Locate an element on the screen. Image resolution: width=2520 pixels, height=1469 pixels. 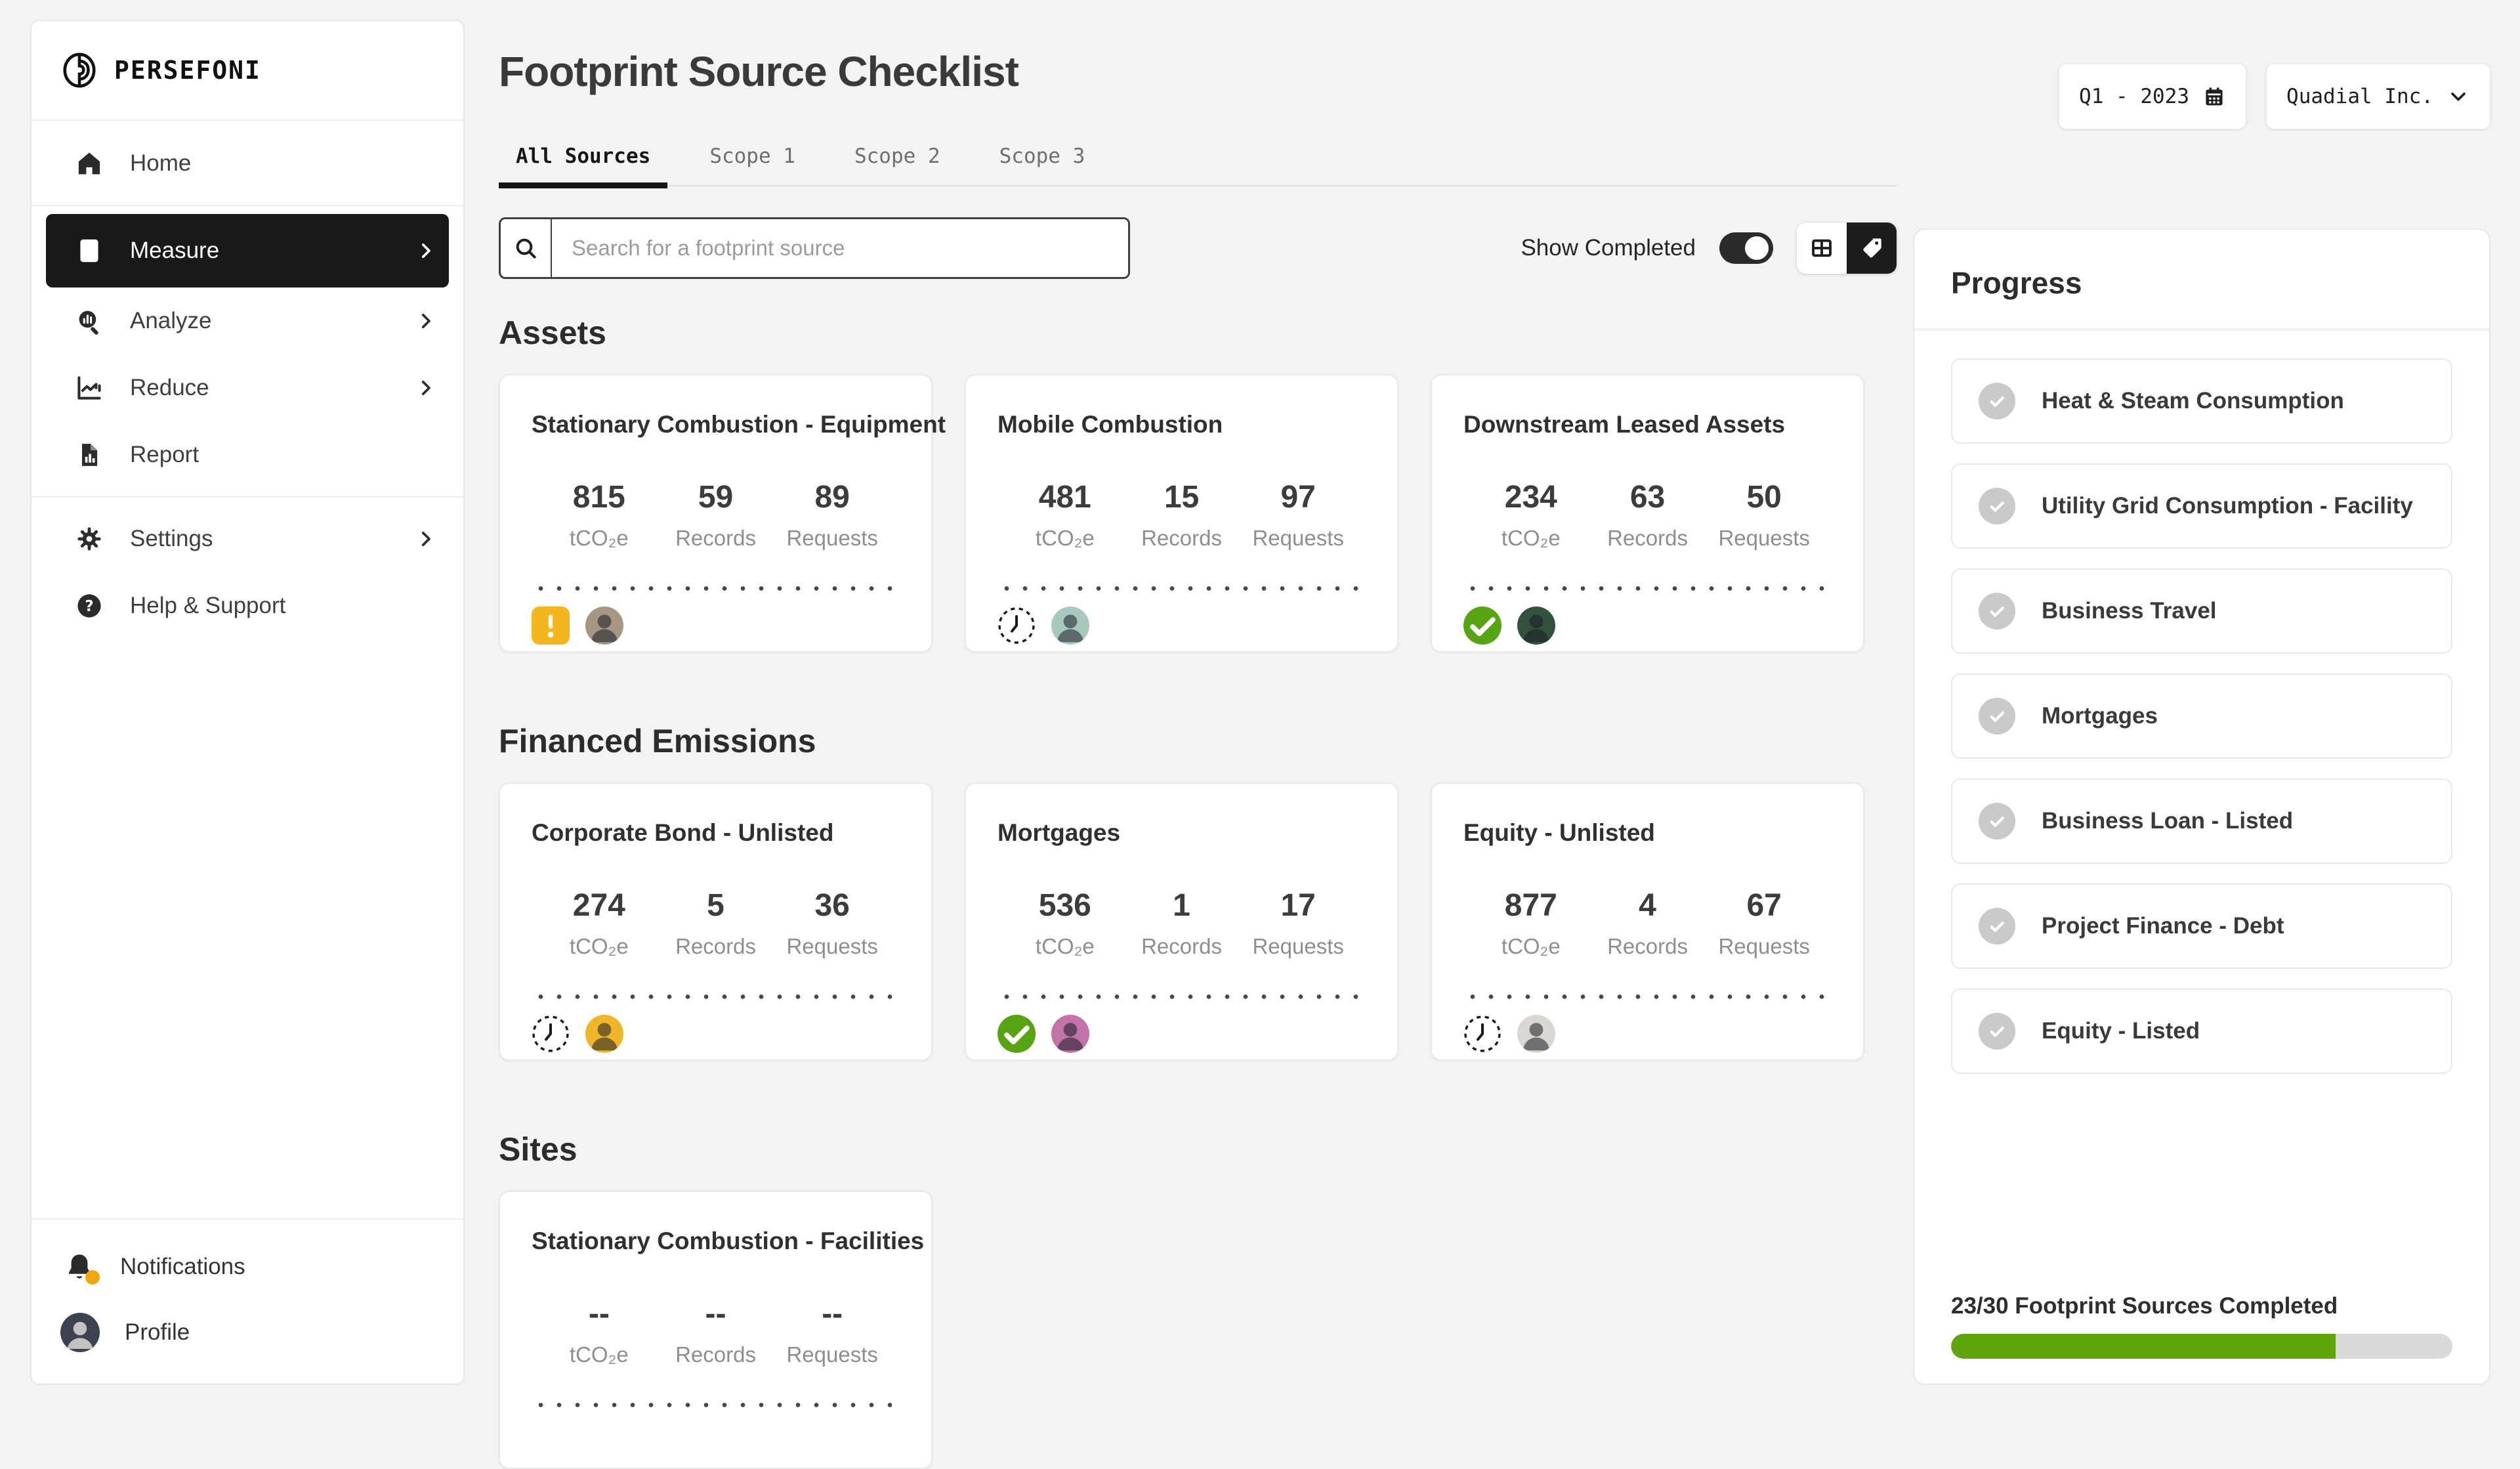
sidebar-item-measure: Measure is located at coordinates (247, 251).